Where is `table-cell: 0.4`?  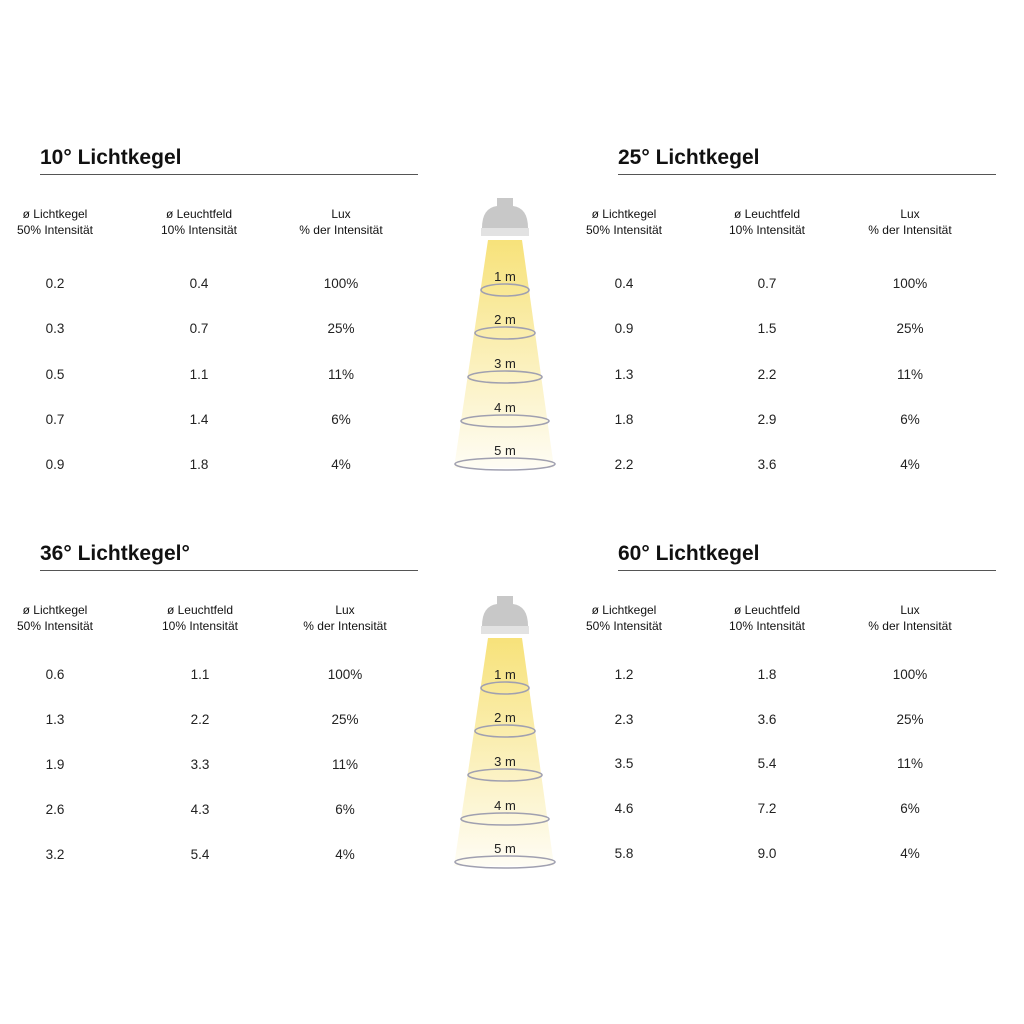
table-cell: 0.4 is located at coordinates (624, 283).